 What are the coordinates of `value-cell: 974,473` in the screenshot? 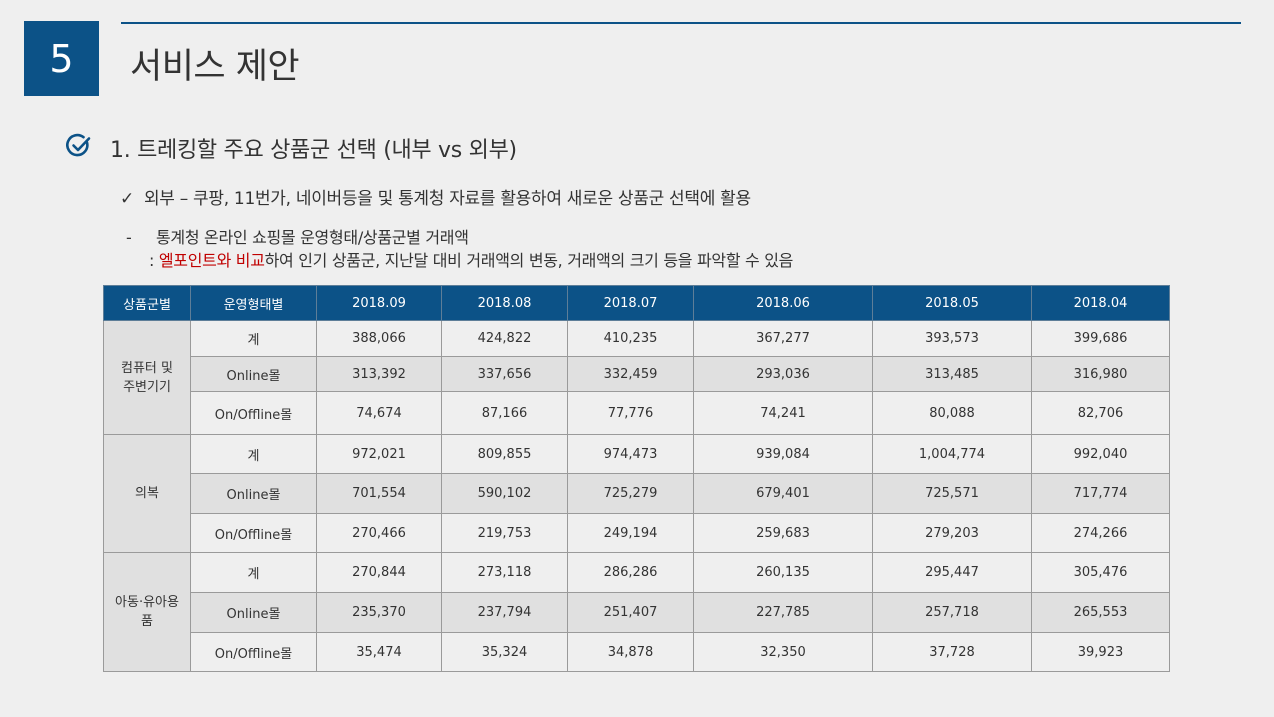 It's located at (630, 454).